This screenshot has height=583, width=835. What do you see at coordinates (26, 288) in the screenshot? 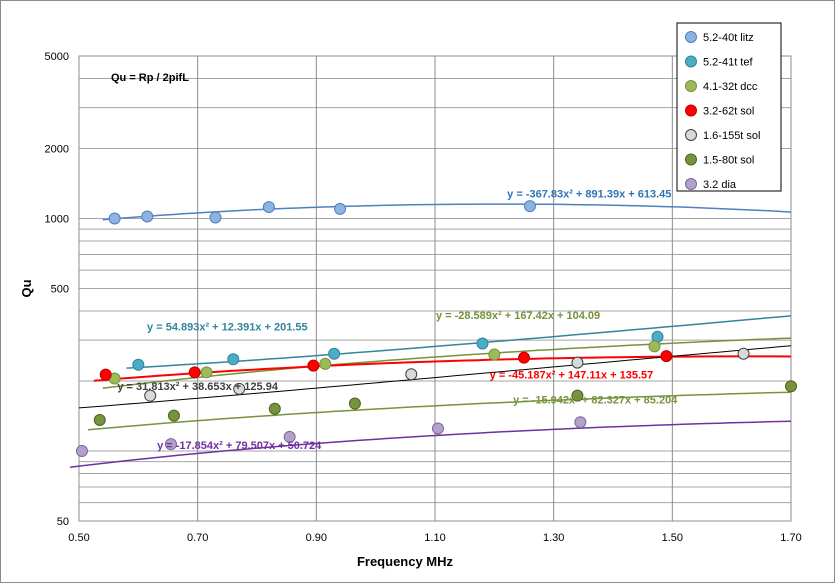
I see `y-axis-title: Qu` at bounding box center [26, 288].